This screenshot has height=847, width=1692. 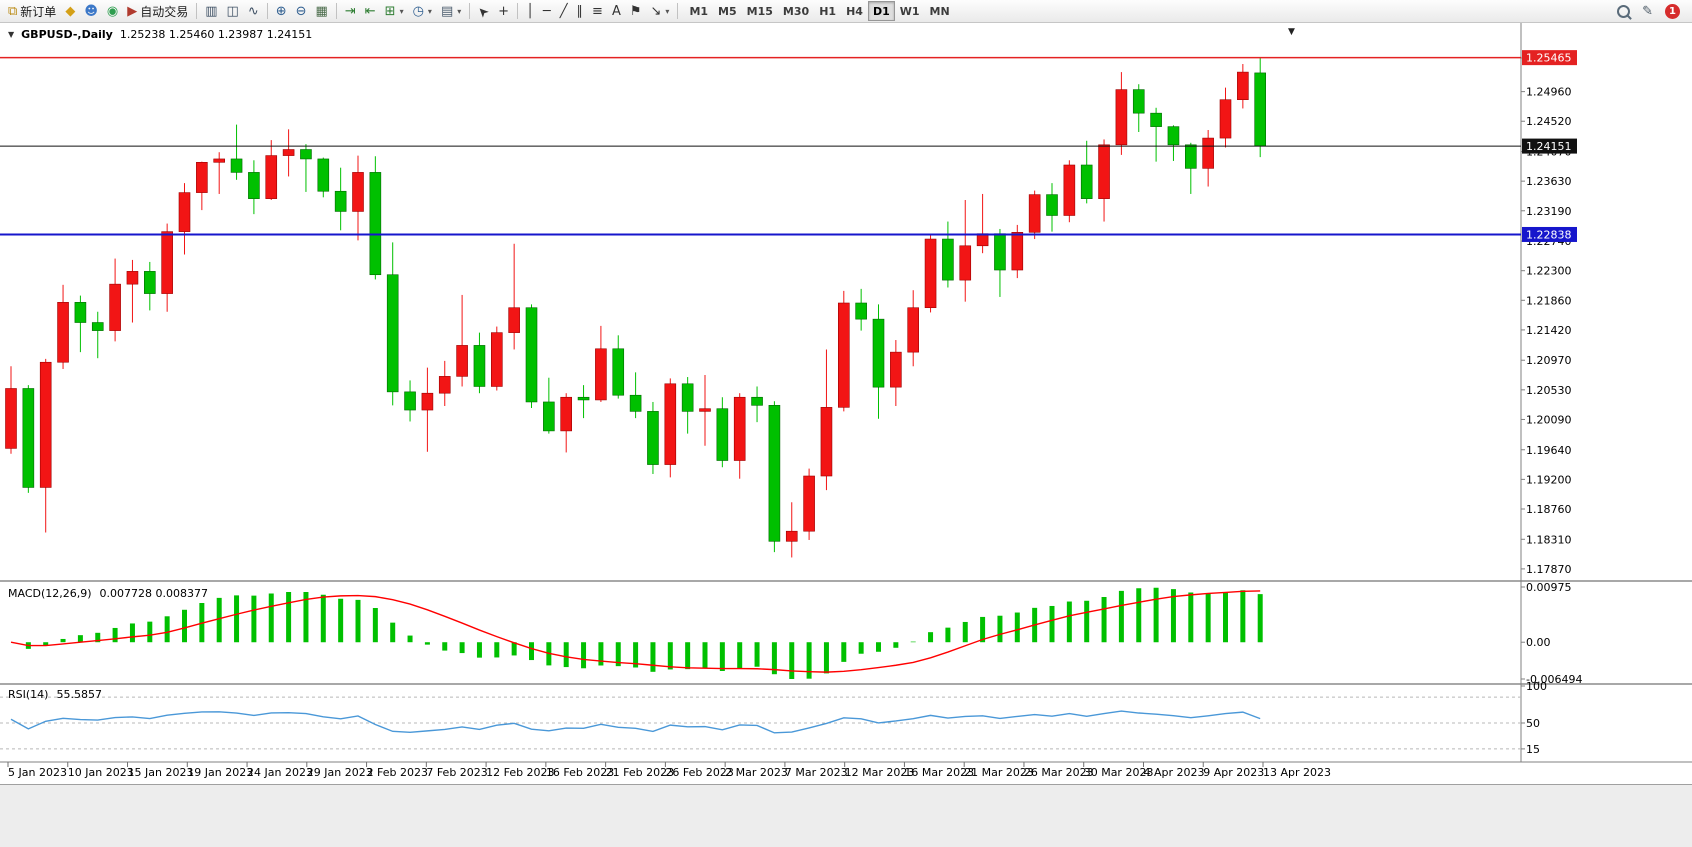 What do you see at coordinates (1672, 11) in the screenshot?
I see `notification-badge: 1` at bounding box center [1672, 11].